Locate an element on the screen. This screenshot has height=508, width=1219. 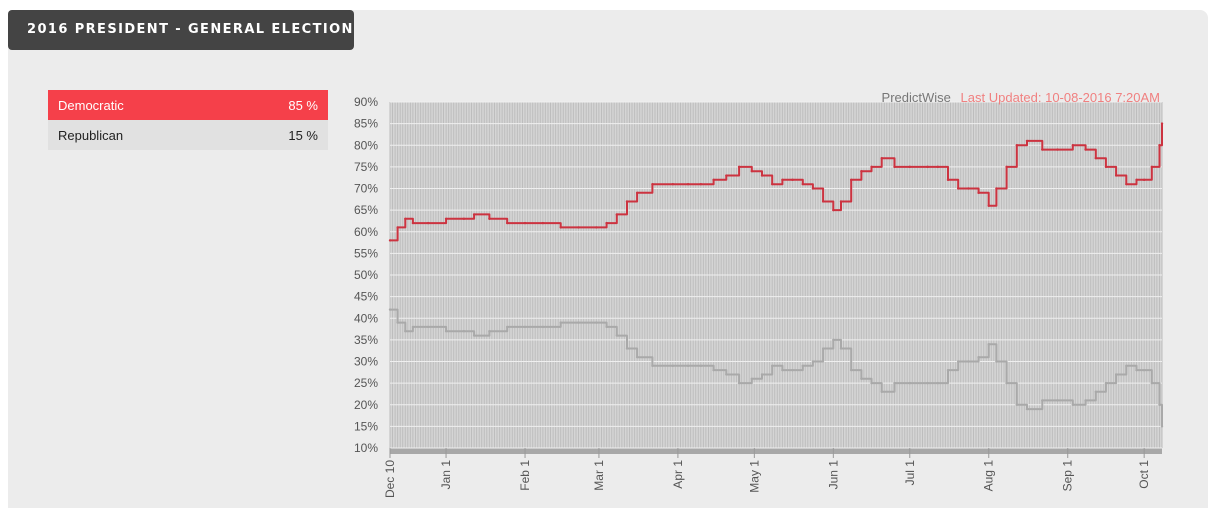
x-tick-label: Aug 1 is located at coordinates (989, 476).